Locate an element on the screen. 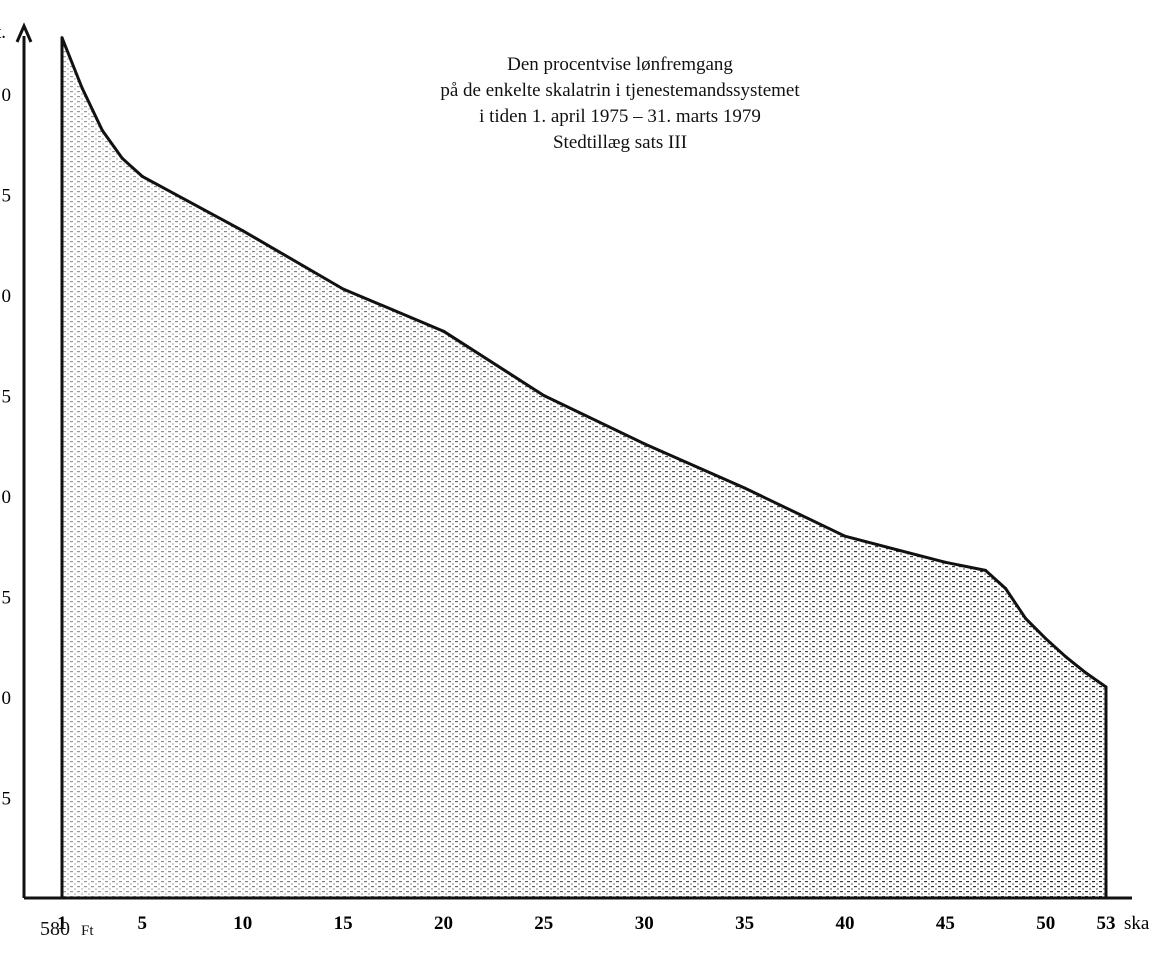 Image resolution: width=1157 pixels, height=965 pixels. title-line-3: i tiden 1. april 1975 – 31. marts 1979 is located at coordinates (620, 116).